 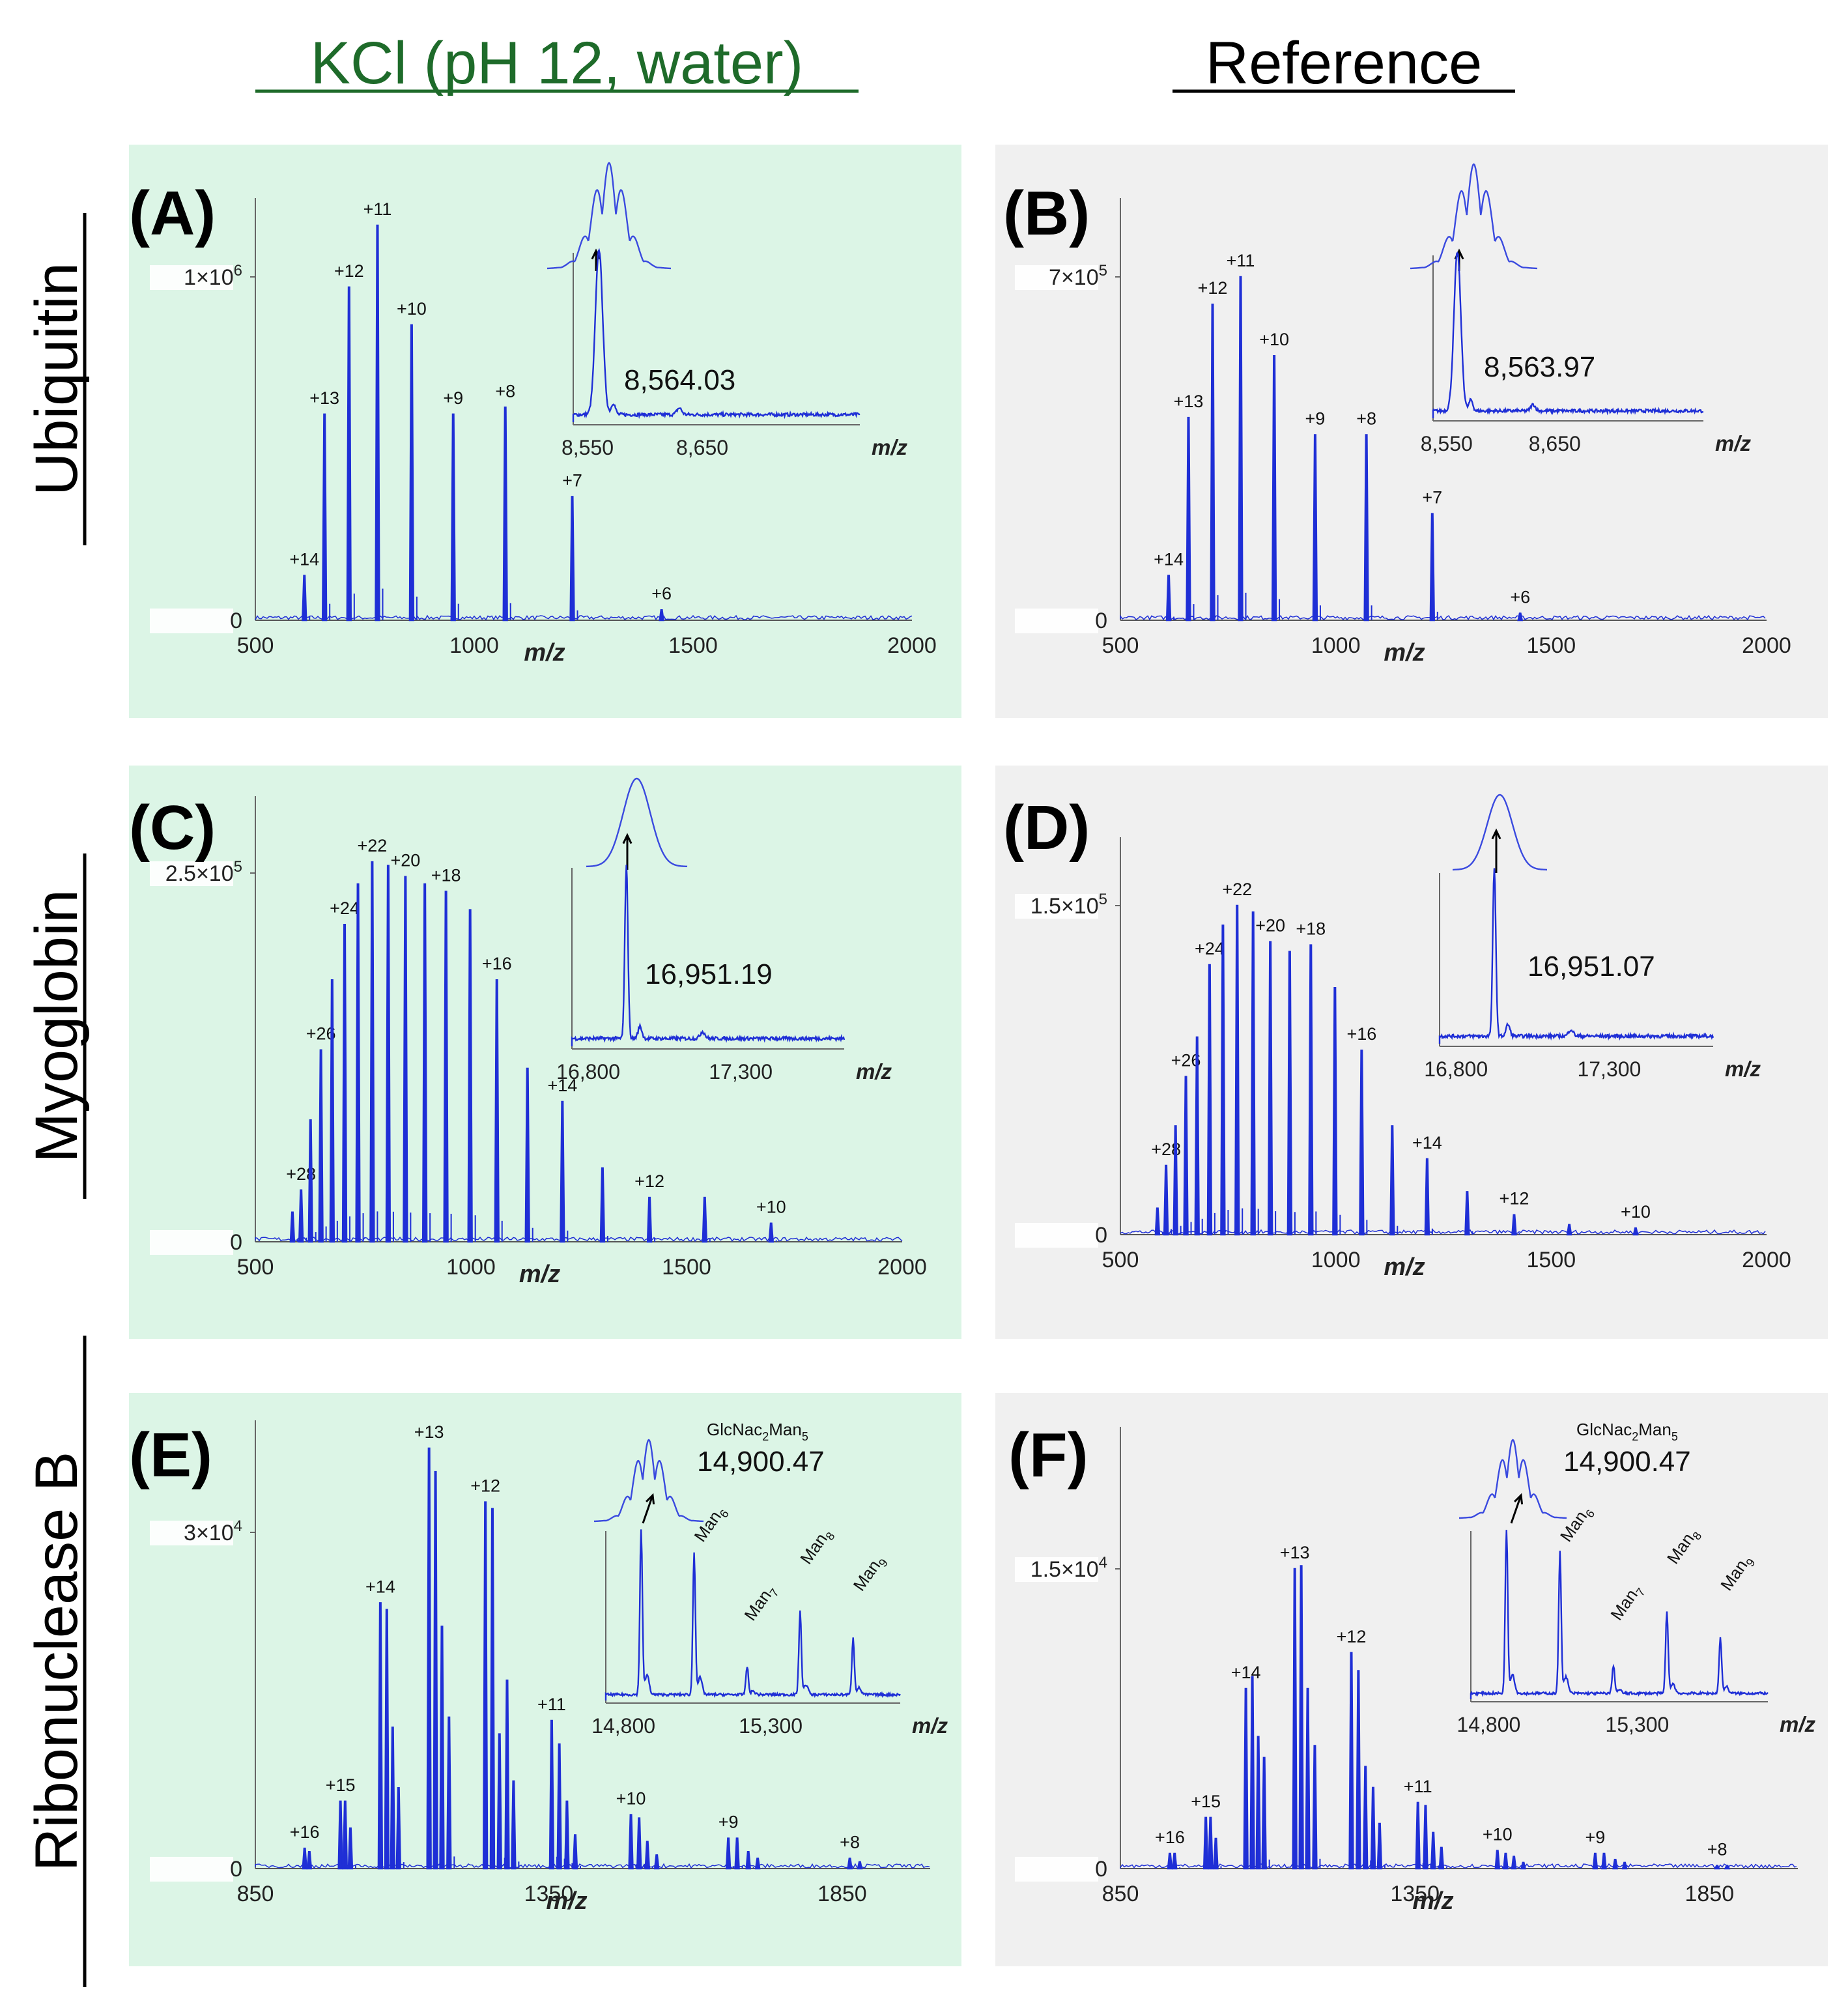 What do you see at coordinates (1734, 443) in the screenshot?
I see `inset-x-axis-label: m/z` at bounding box center [1734, 443].